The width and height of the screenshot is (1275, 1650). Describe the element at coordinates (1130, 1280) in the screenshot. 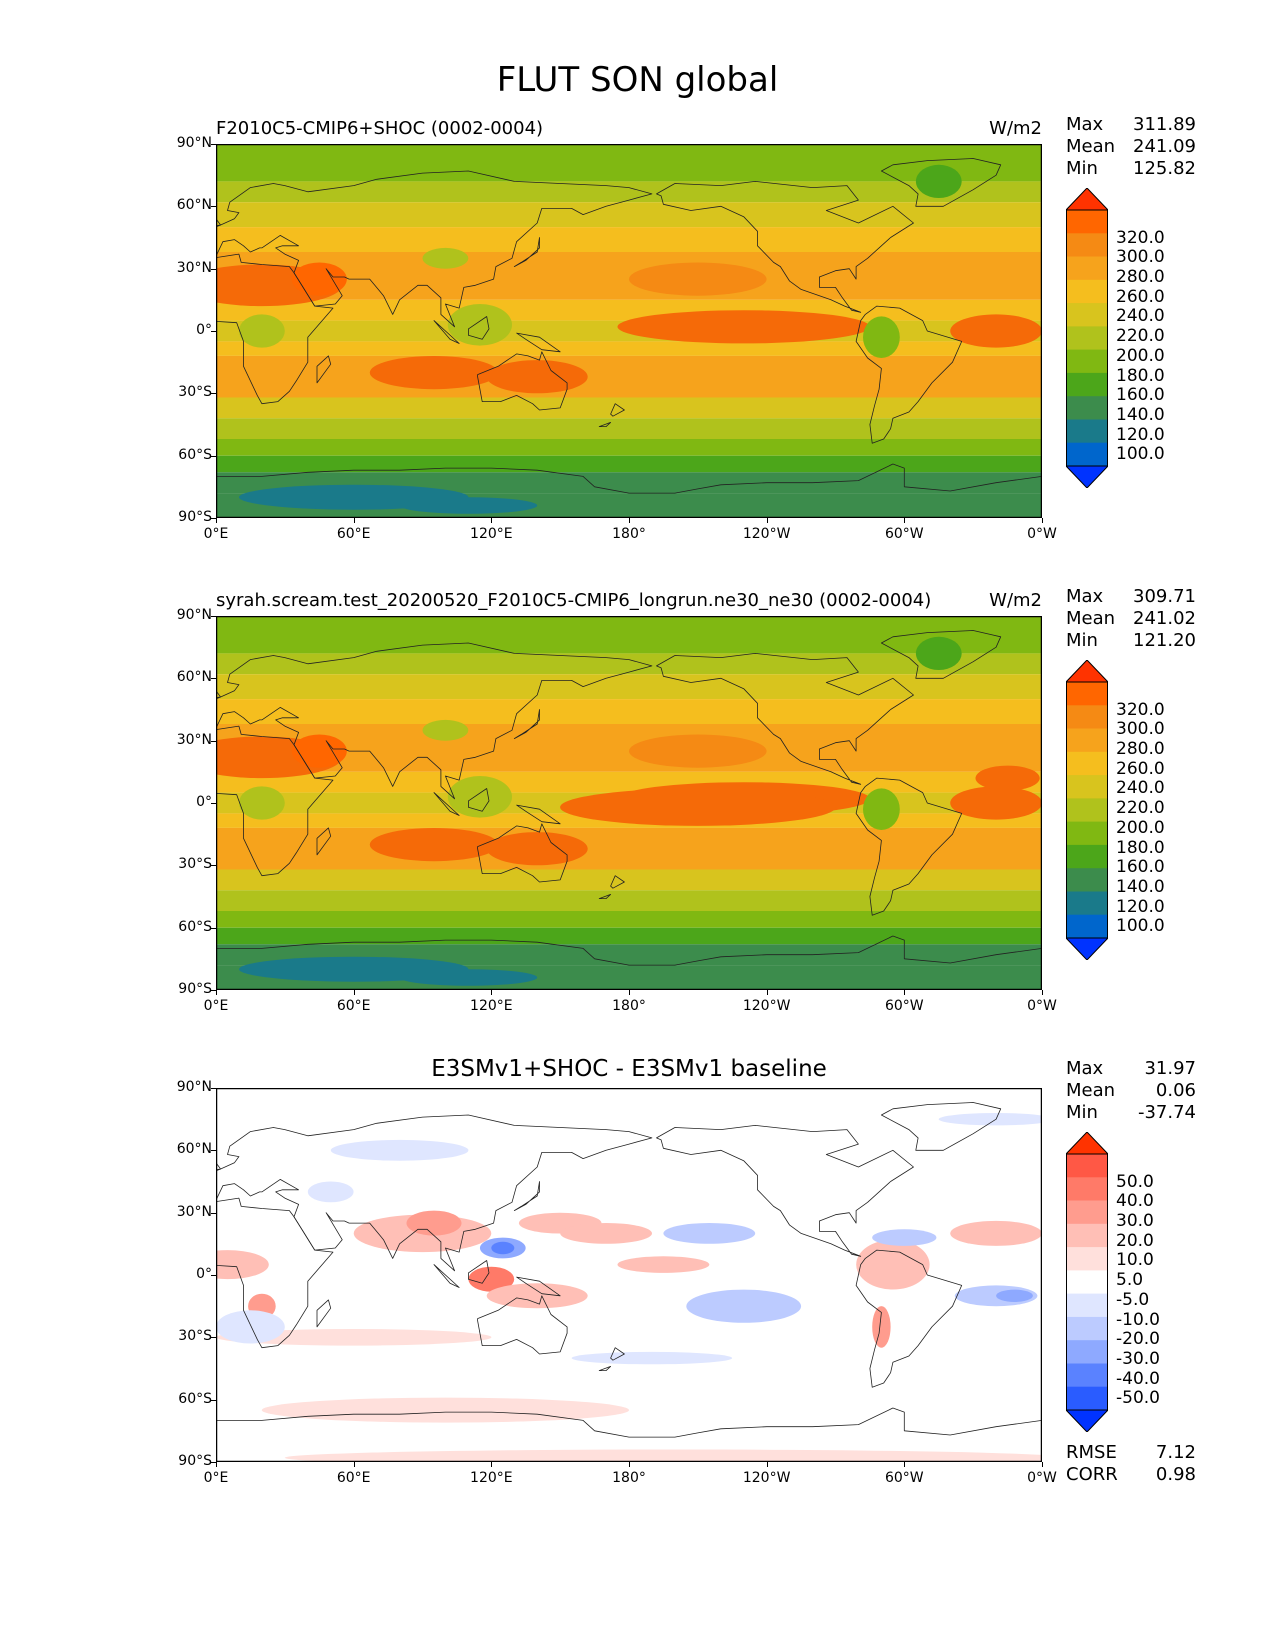

I see `colorbar-tick-label: 5.0` at that location.